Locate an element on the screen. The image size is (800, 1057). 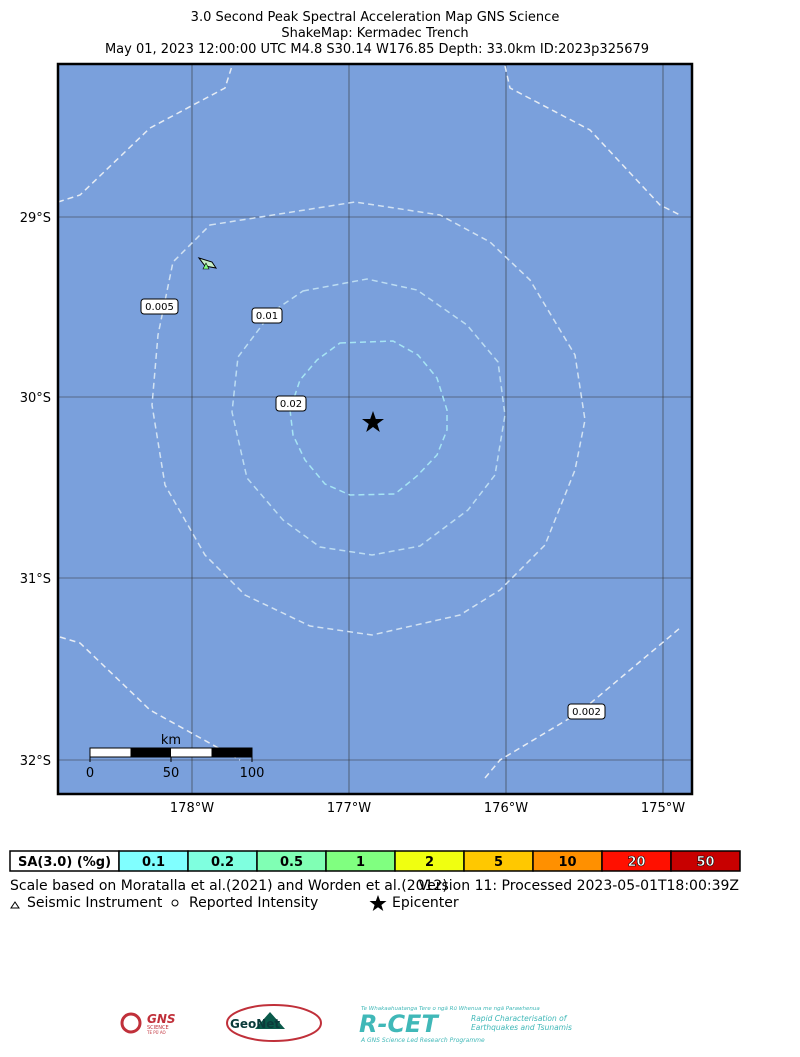
gns-text: GNS is located at coordinates (161, 1019).